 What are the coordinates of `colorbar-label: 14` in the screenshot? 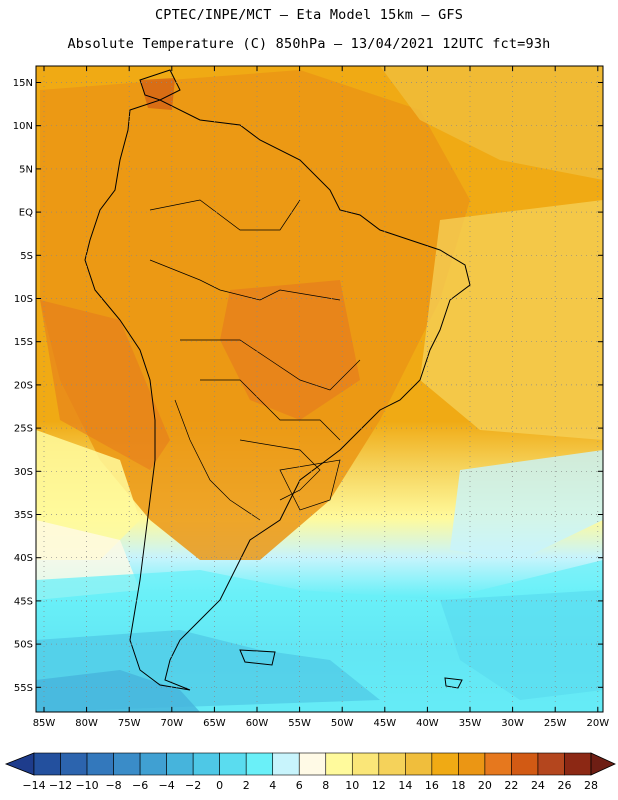 It's located at (405, 785).